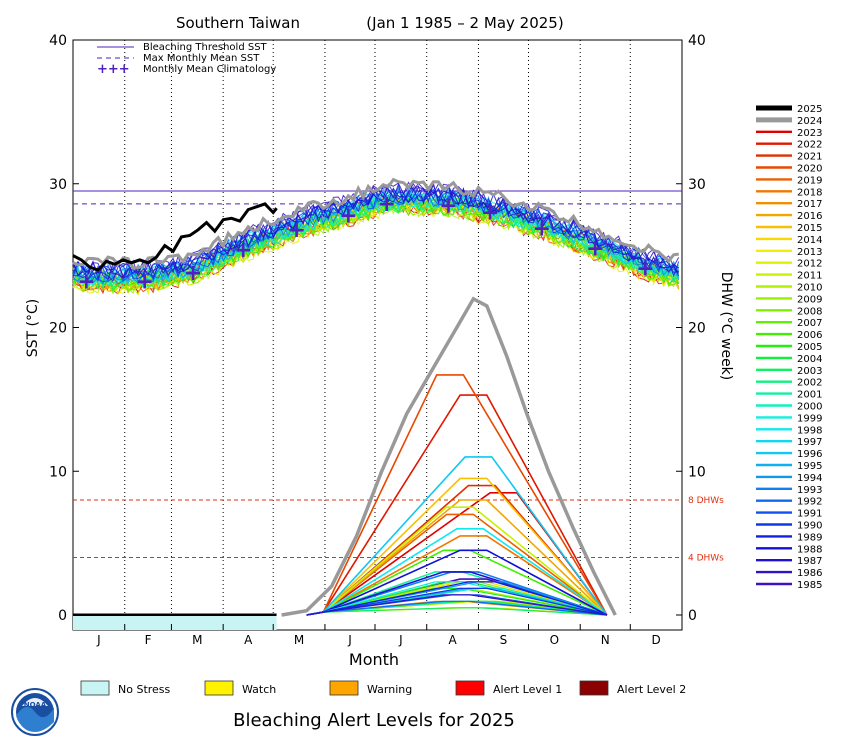  What do you see at coordinates (175, 623) in the screenshot?
I see `alert-status-bar` at bounding box center [175, 623].